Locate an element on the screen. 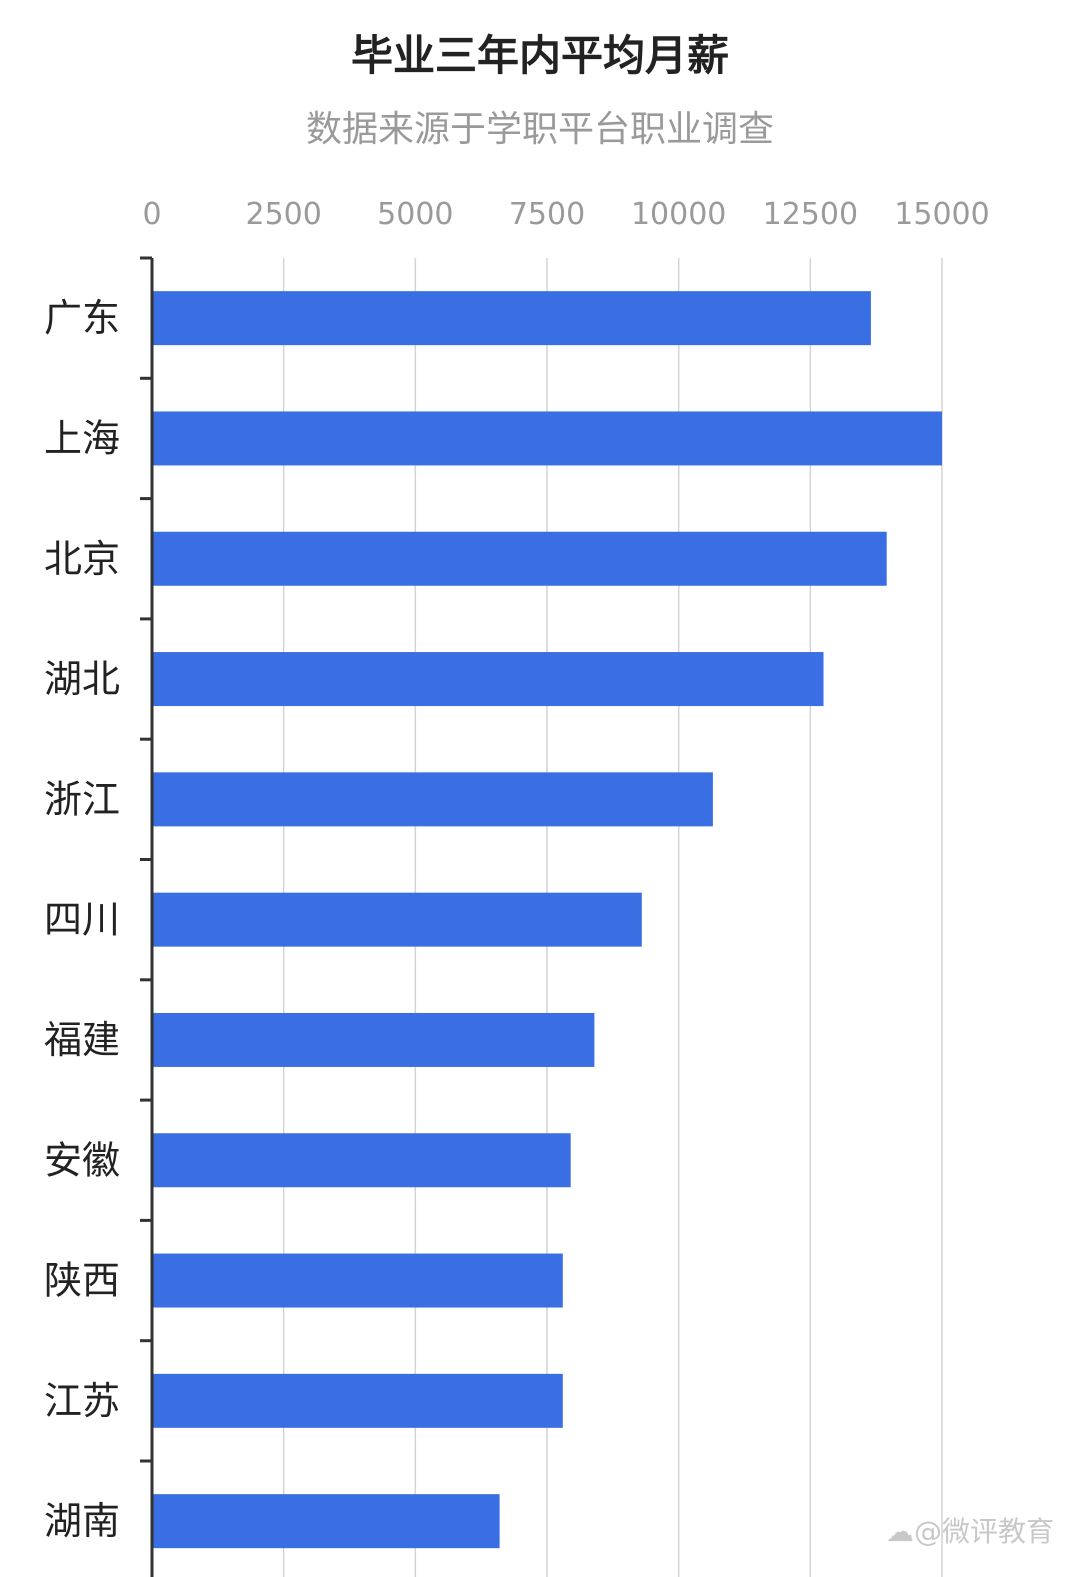 Image resolution: width=1080 pixels, height=1577 pixels. y-category-label: 北京 is located at coordinates (82, 559).